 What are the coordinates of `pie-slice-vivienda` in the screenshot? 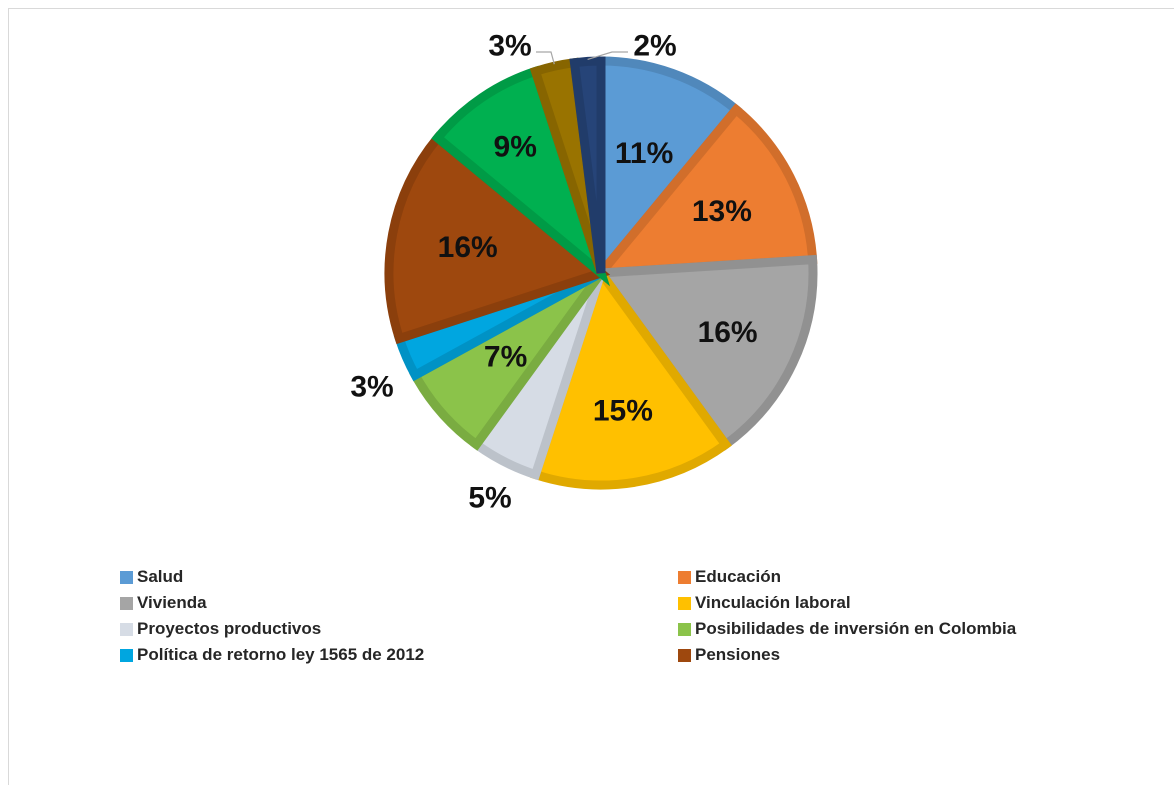 It's located at (705, 352).